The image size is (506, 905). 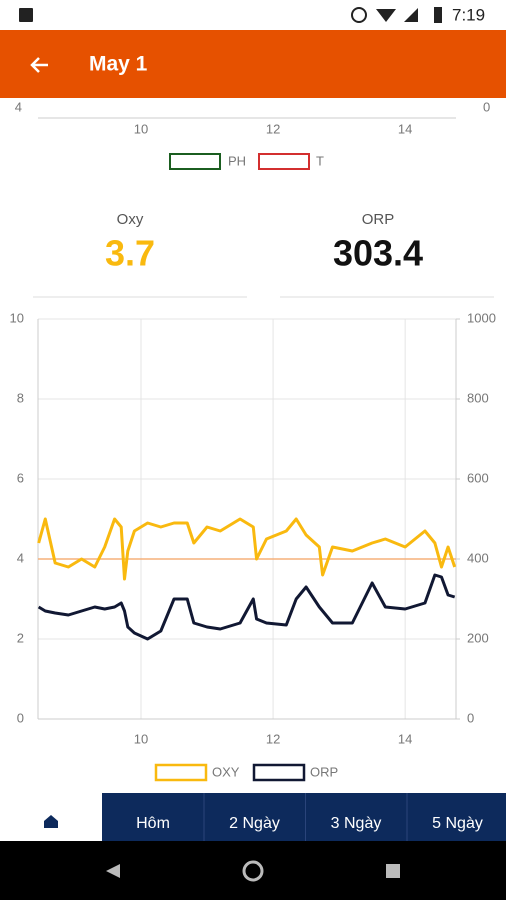 What do you see at coordinates (253, 64) in the screenshot?
I see `app-bar` at bounding box center [253, 64].